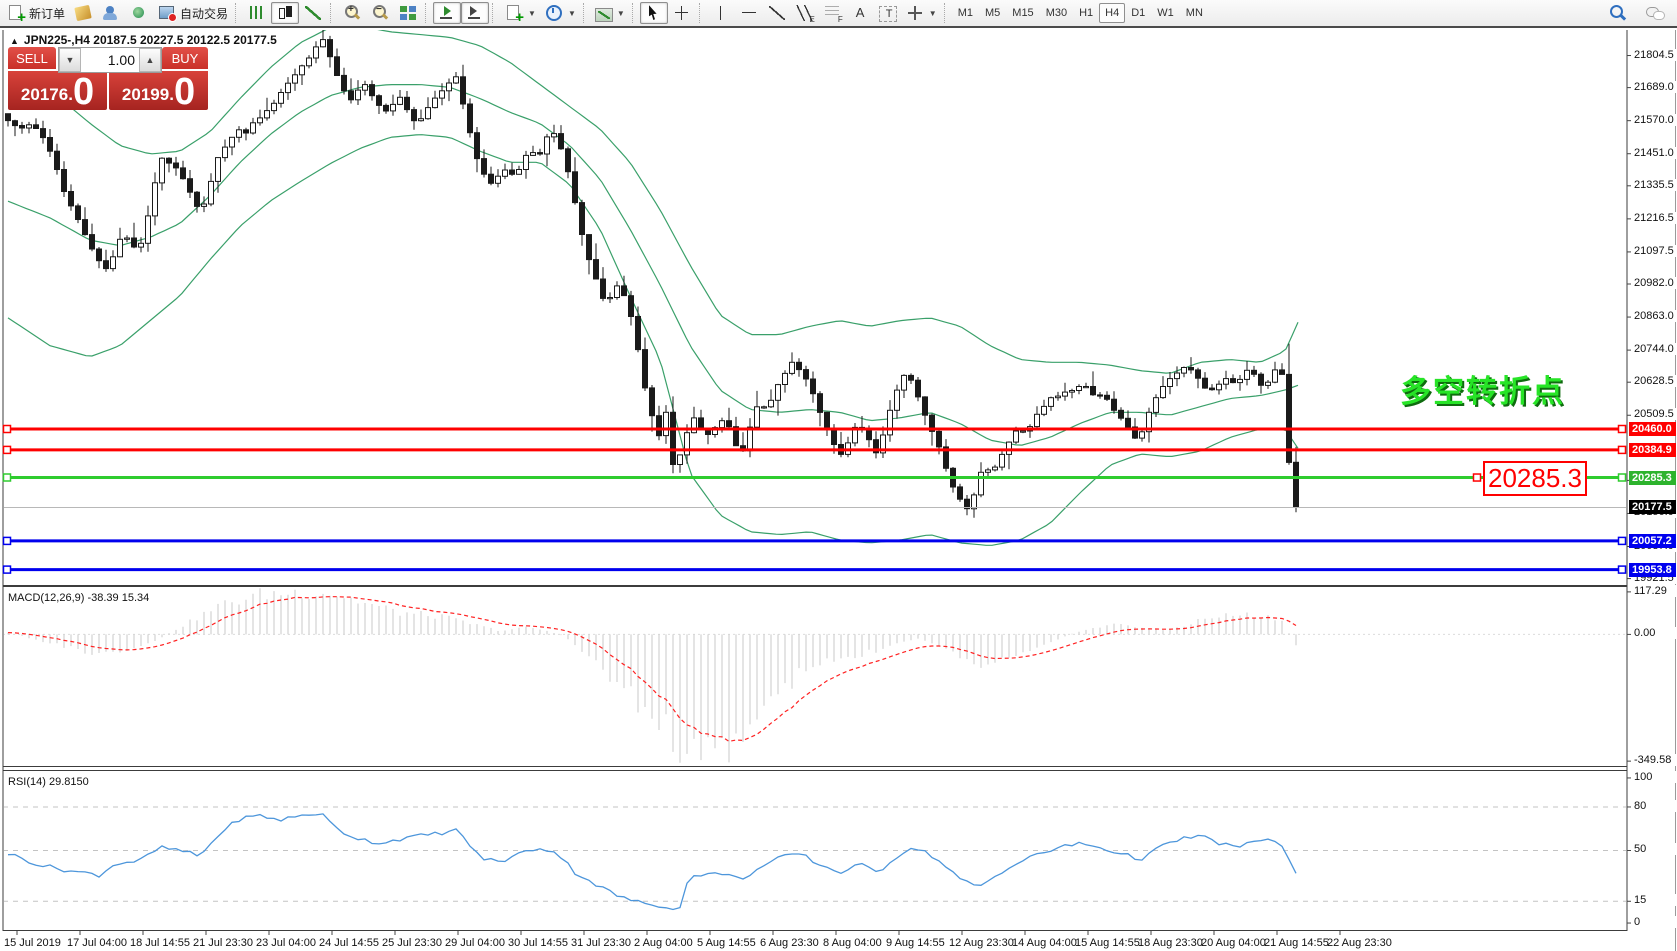 Image resolution: width=1677 pixels, height=951 pixels. What do you see at coordinates (380, 13) in the screenshot?
I see `zoom-out-button` at bounding box center [380, 13].